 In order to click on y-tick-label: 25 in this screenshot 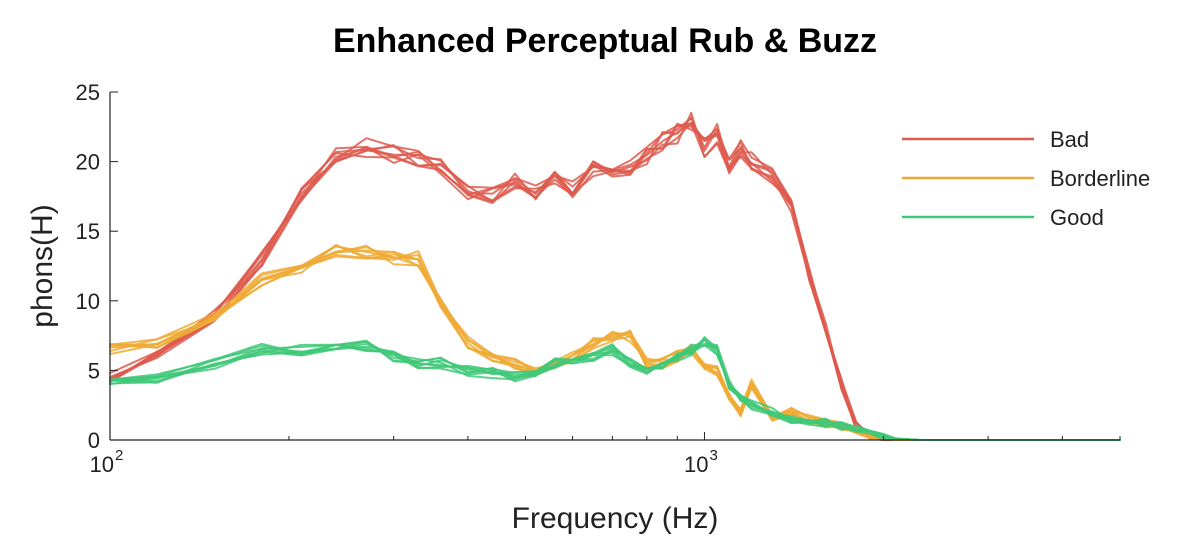, I will do `click(88, 92)`.